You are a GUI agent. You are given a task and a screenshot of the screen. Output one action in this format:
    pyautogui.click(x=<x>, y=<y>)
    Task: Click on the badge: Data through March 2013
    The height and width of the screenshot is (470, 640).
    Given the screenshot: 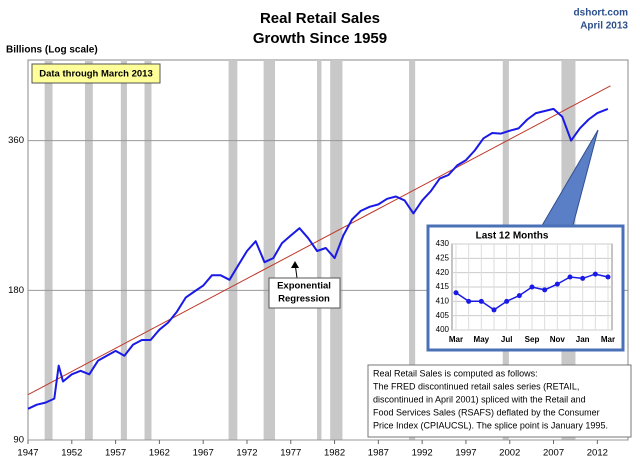 What is the action you would take?
    pyautogui.click(x=96, y=74)
    